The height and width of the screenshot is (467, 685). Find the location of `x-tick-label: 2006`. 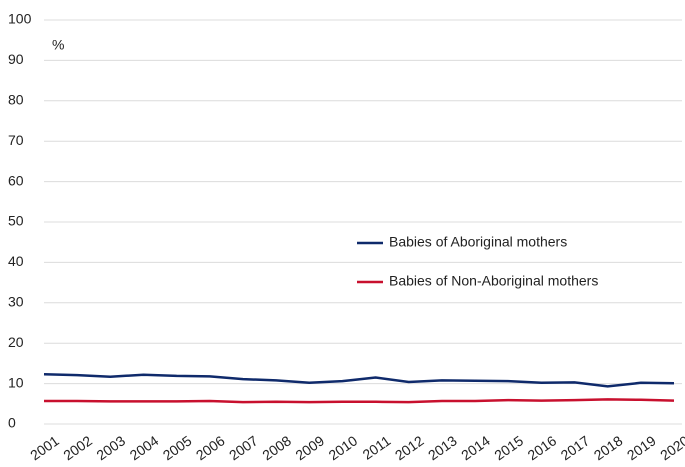

x-tick-label: 2006 is located at coordinates (210, 447).